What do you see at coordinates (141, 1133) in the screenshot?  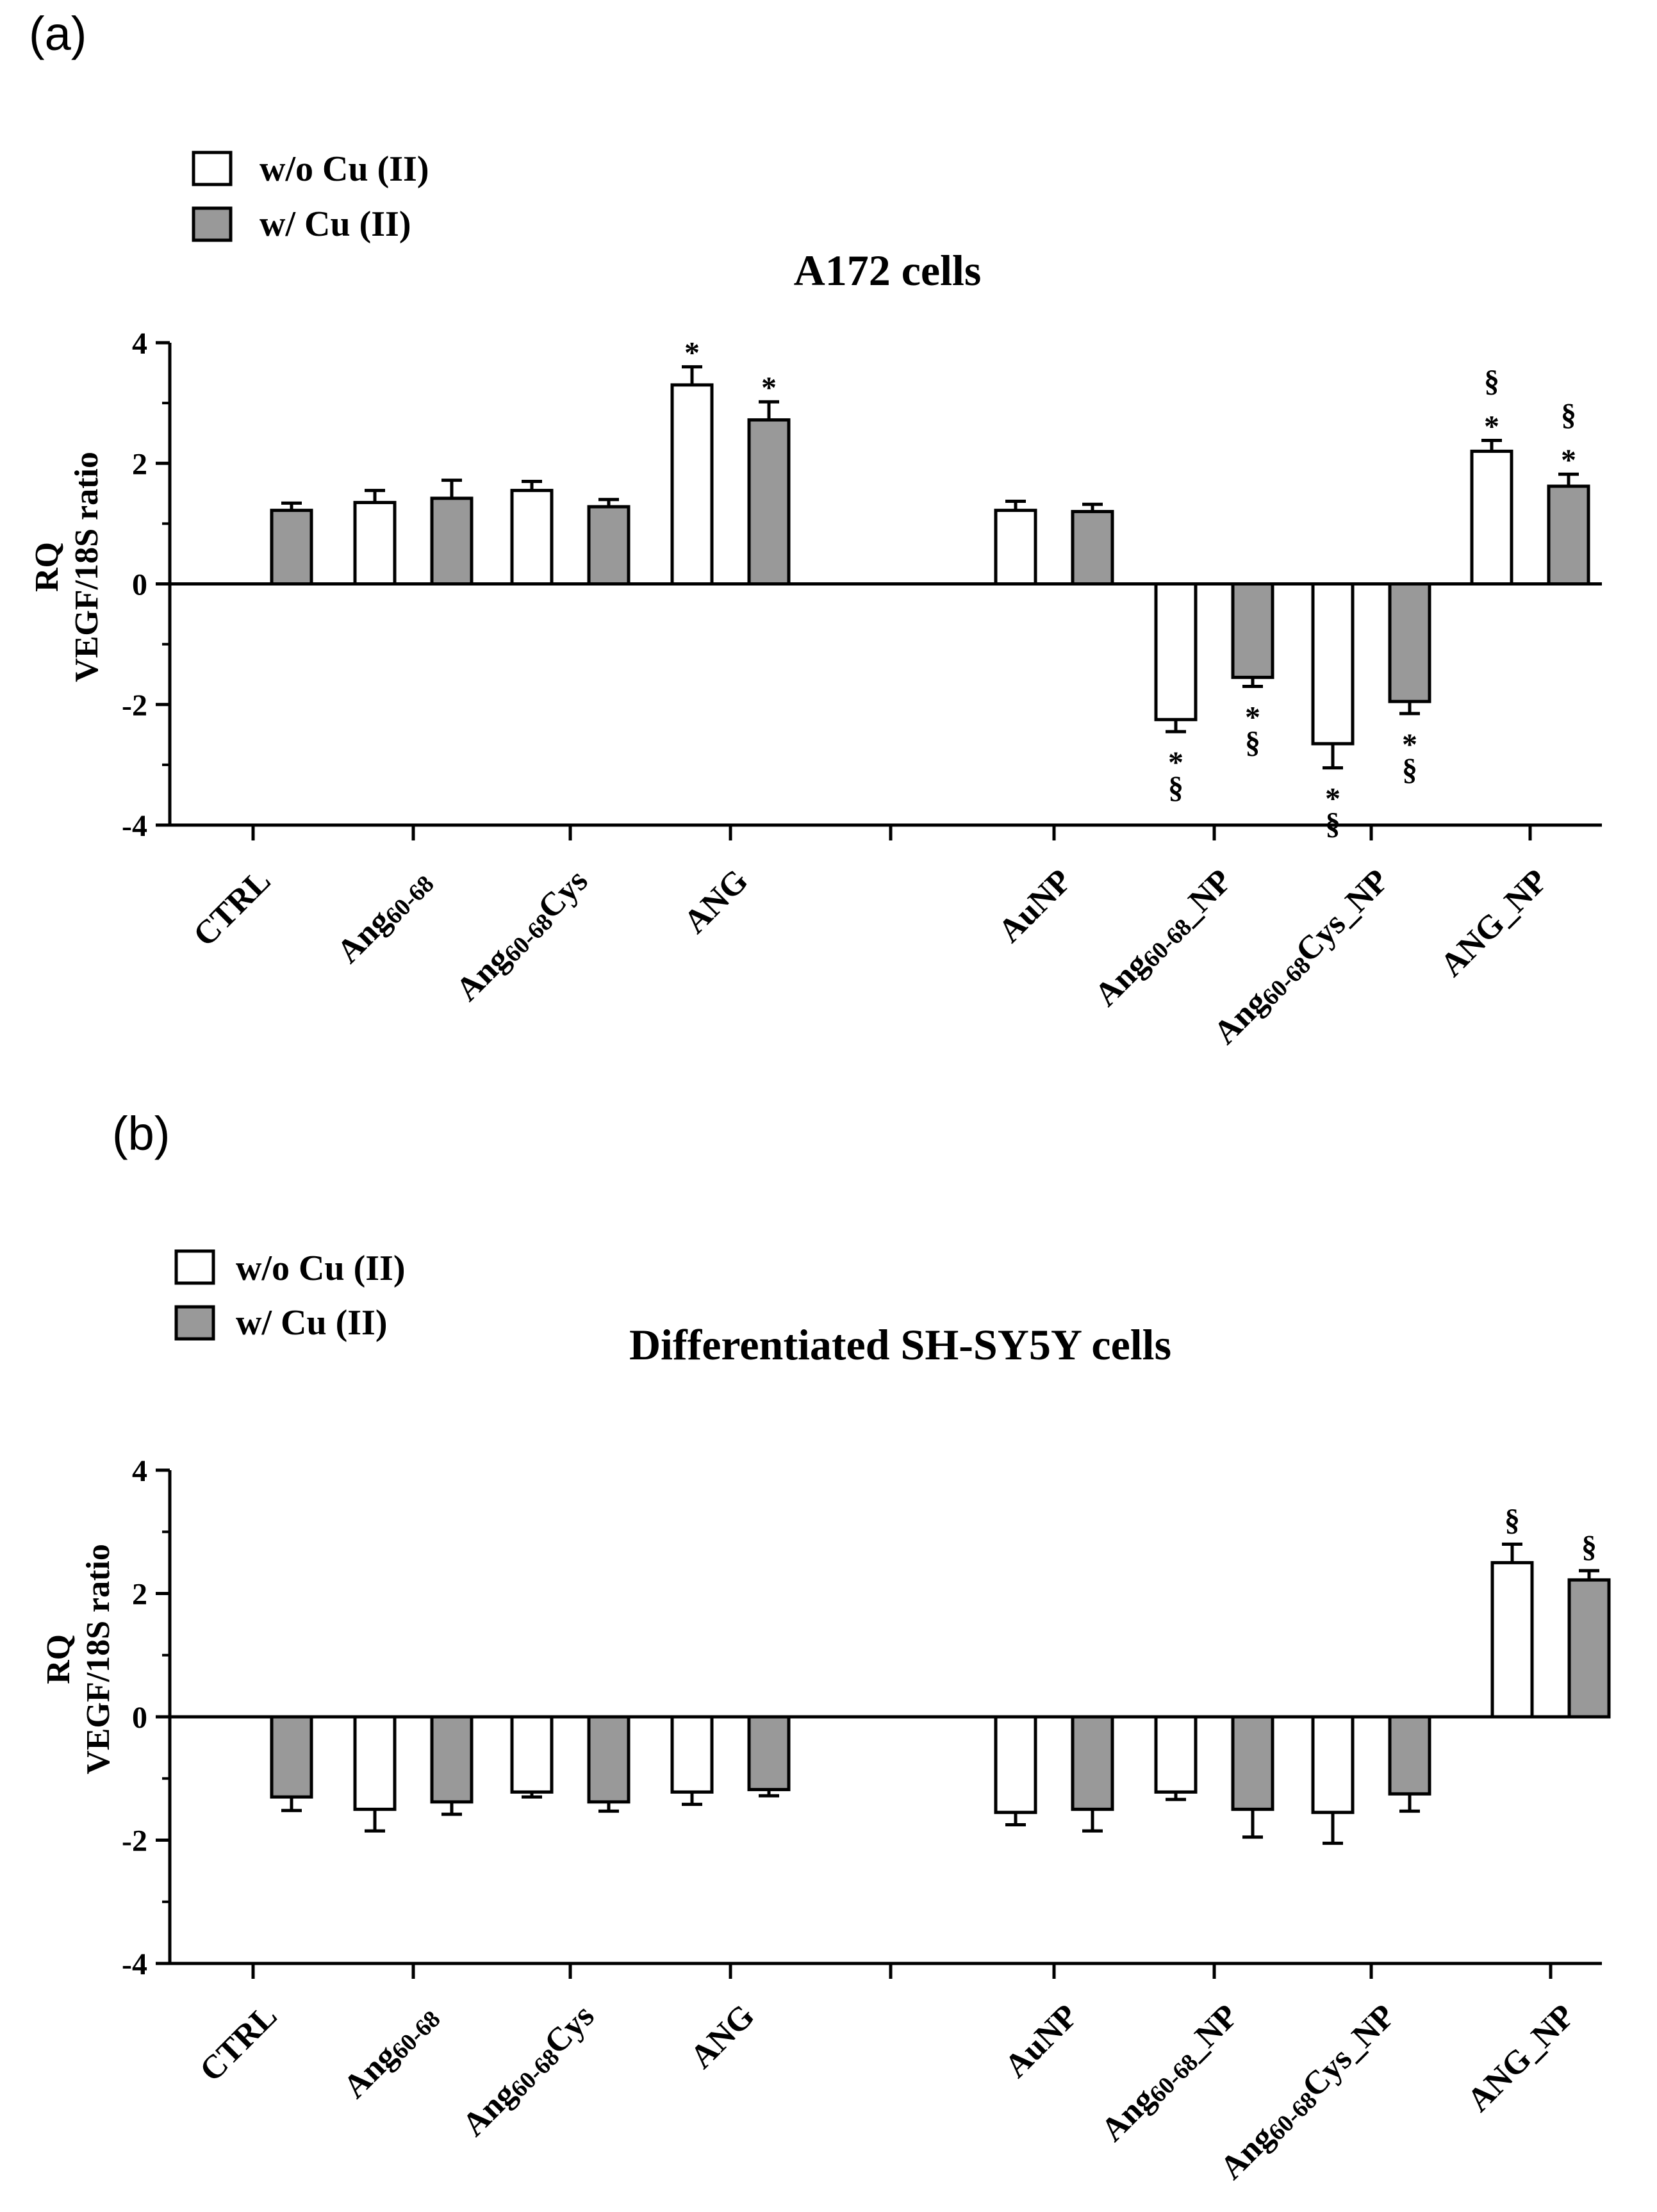 I see `panel-b-label: (b)` at bounding box center [141, 1133].